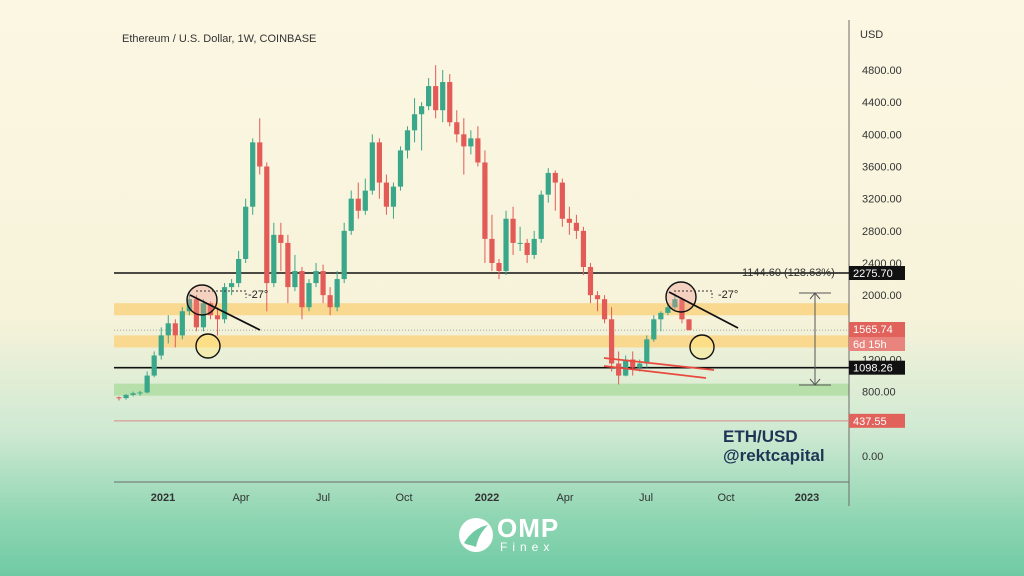  I want to click on time-ticks: 2021 Apr Jul Oct 2022 Apr Jul Oct 2023, so click(485, 498).